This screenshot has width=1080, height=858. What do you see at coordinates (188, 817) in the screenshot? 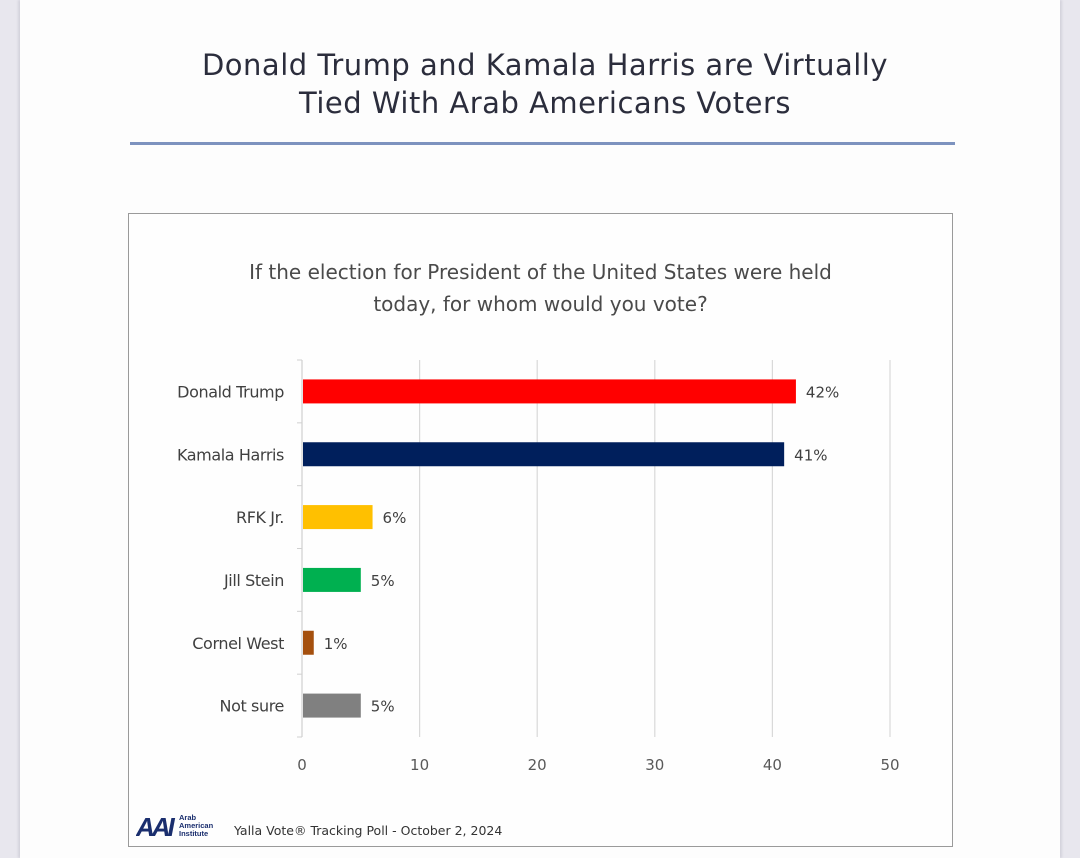
I see `logo-text-line-1: Arab` at bounding box center [188, 817].